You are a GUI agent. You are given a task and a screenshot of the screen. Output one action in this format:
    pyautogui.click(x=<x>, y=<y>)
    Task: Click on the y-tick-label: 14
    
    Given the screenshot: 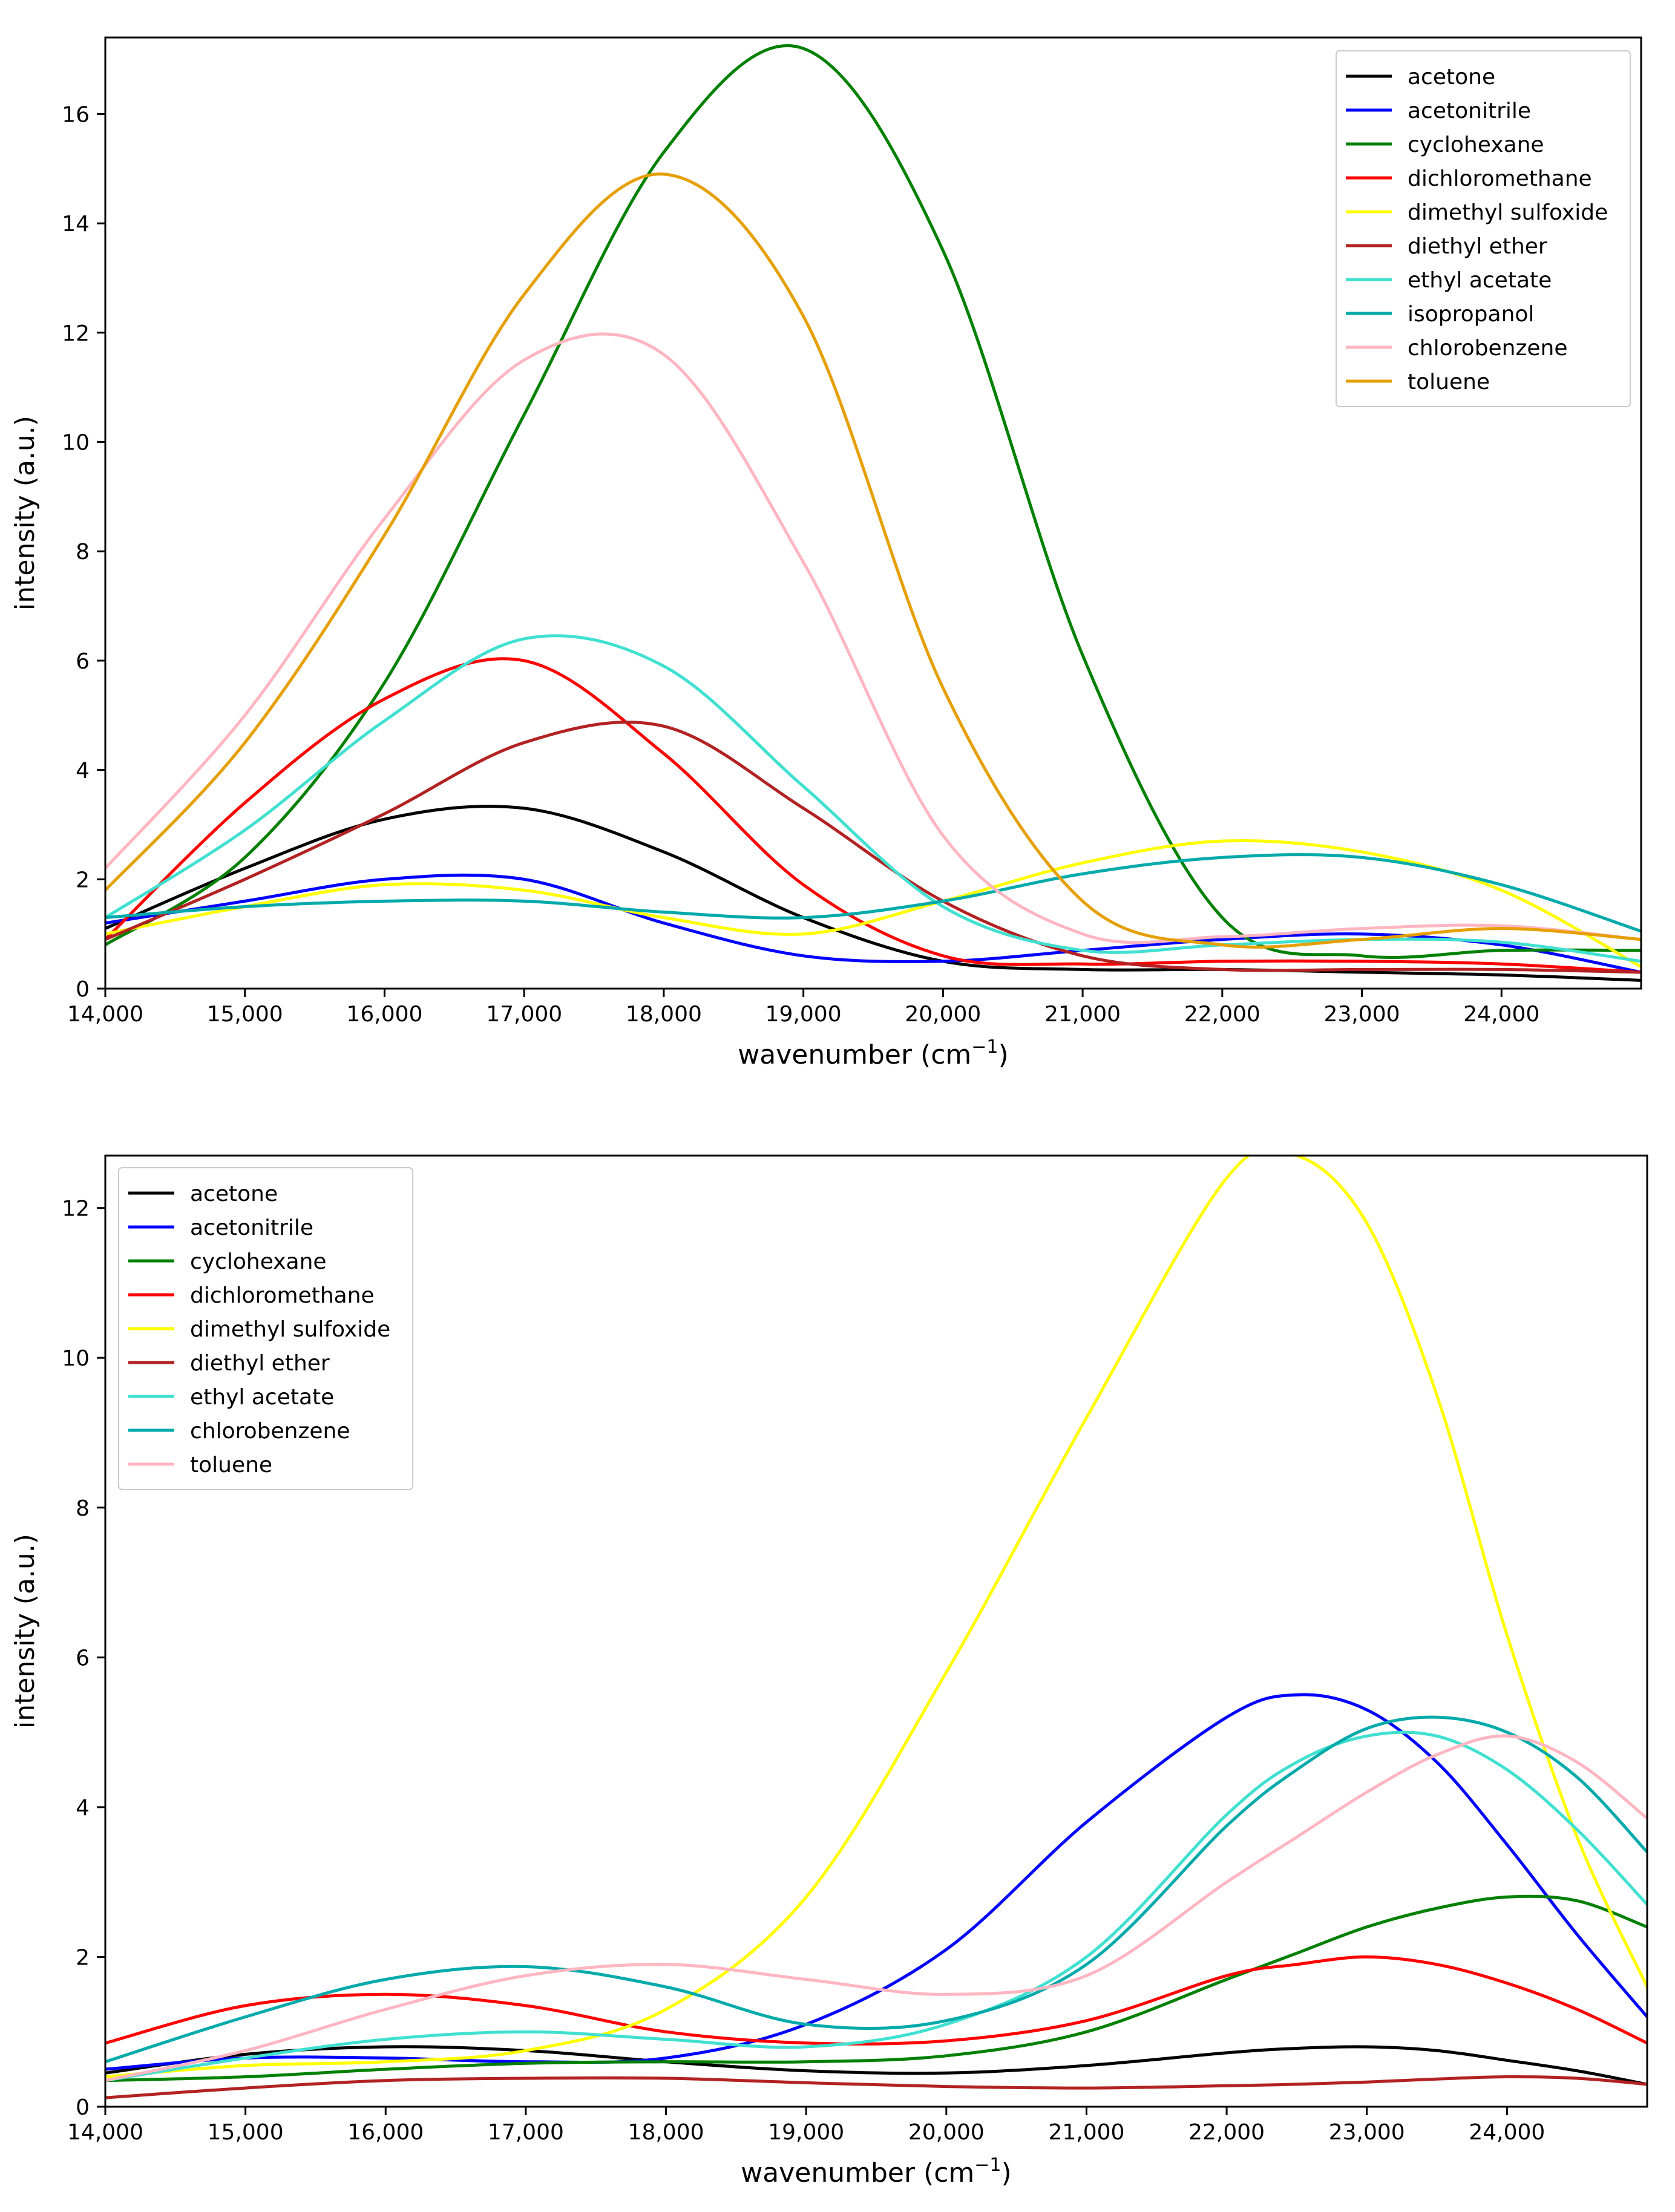 What is the action you would take?
    pyautogui.click(x=76, y=224)
    